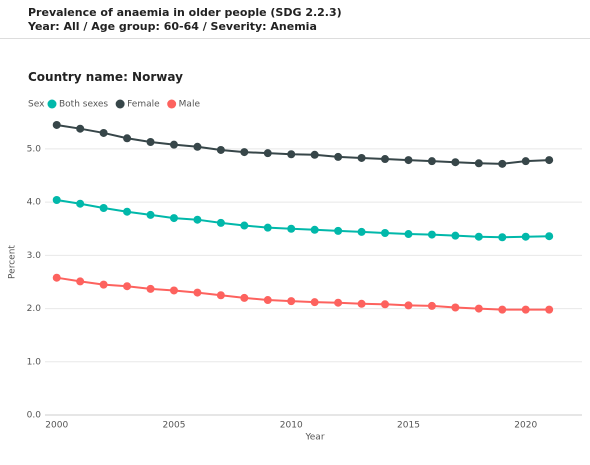 This screenshot has height=465, width=590. I want to click on y-tick-label: 0.0, so click(34, 416).